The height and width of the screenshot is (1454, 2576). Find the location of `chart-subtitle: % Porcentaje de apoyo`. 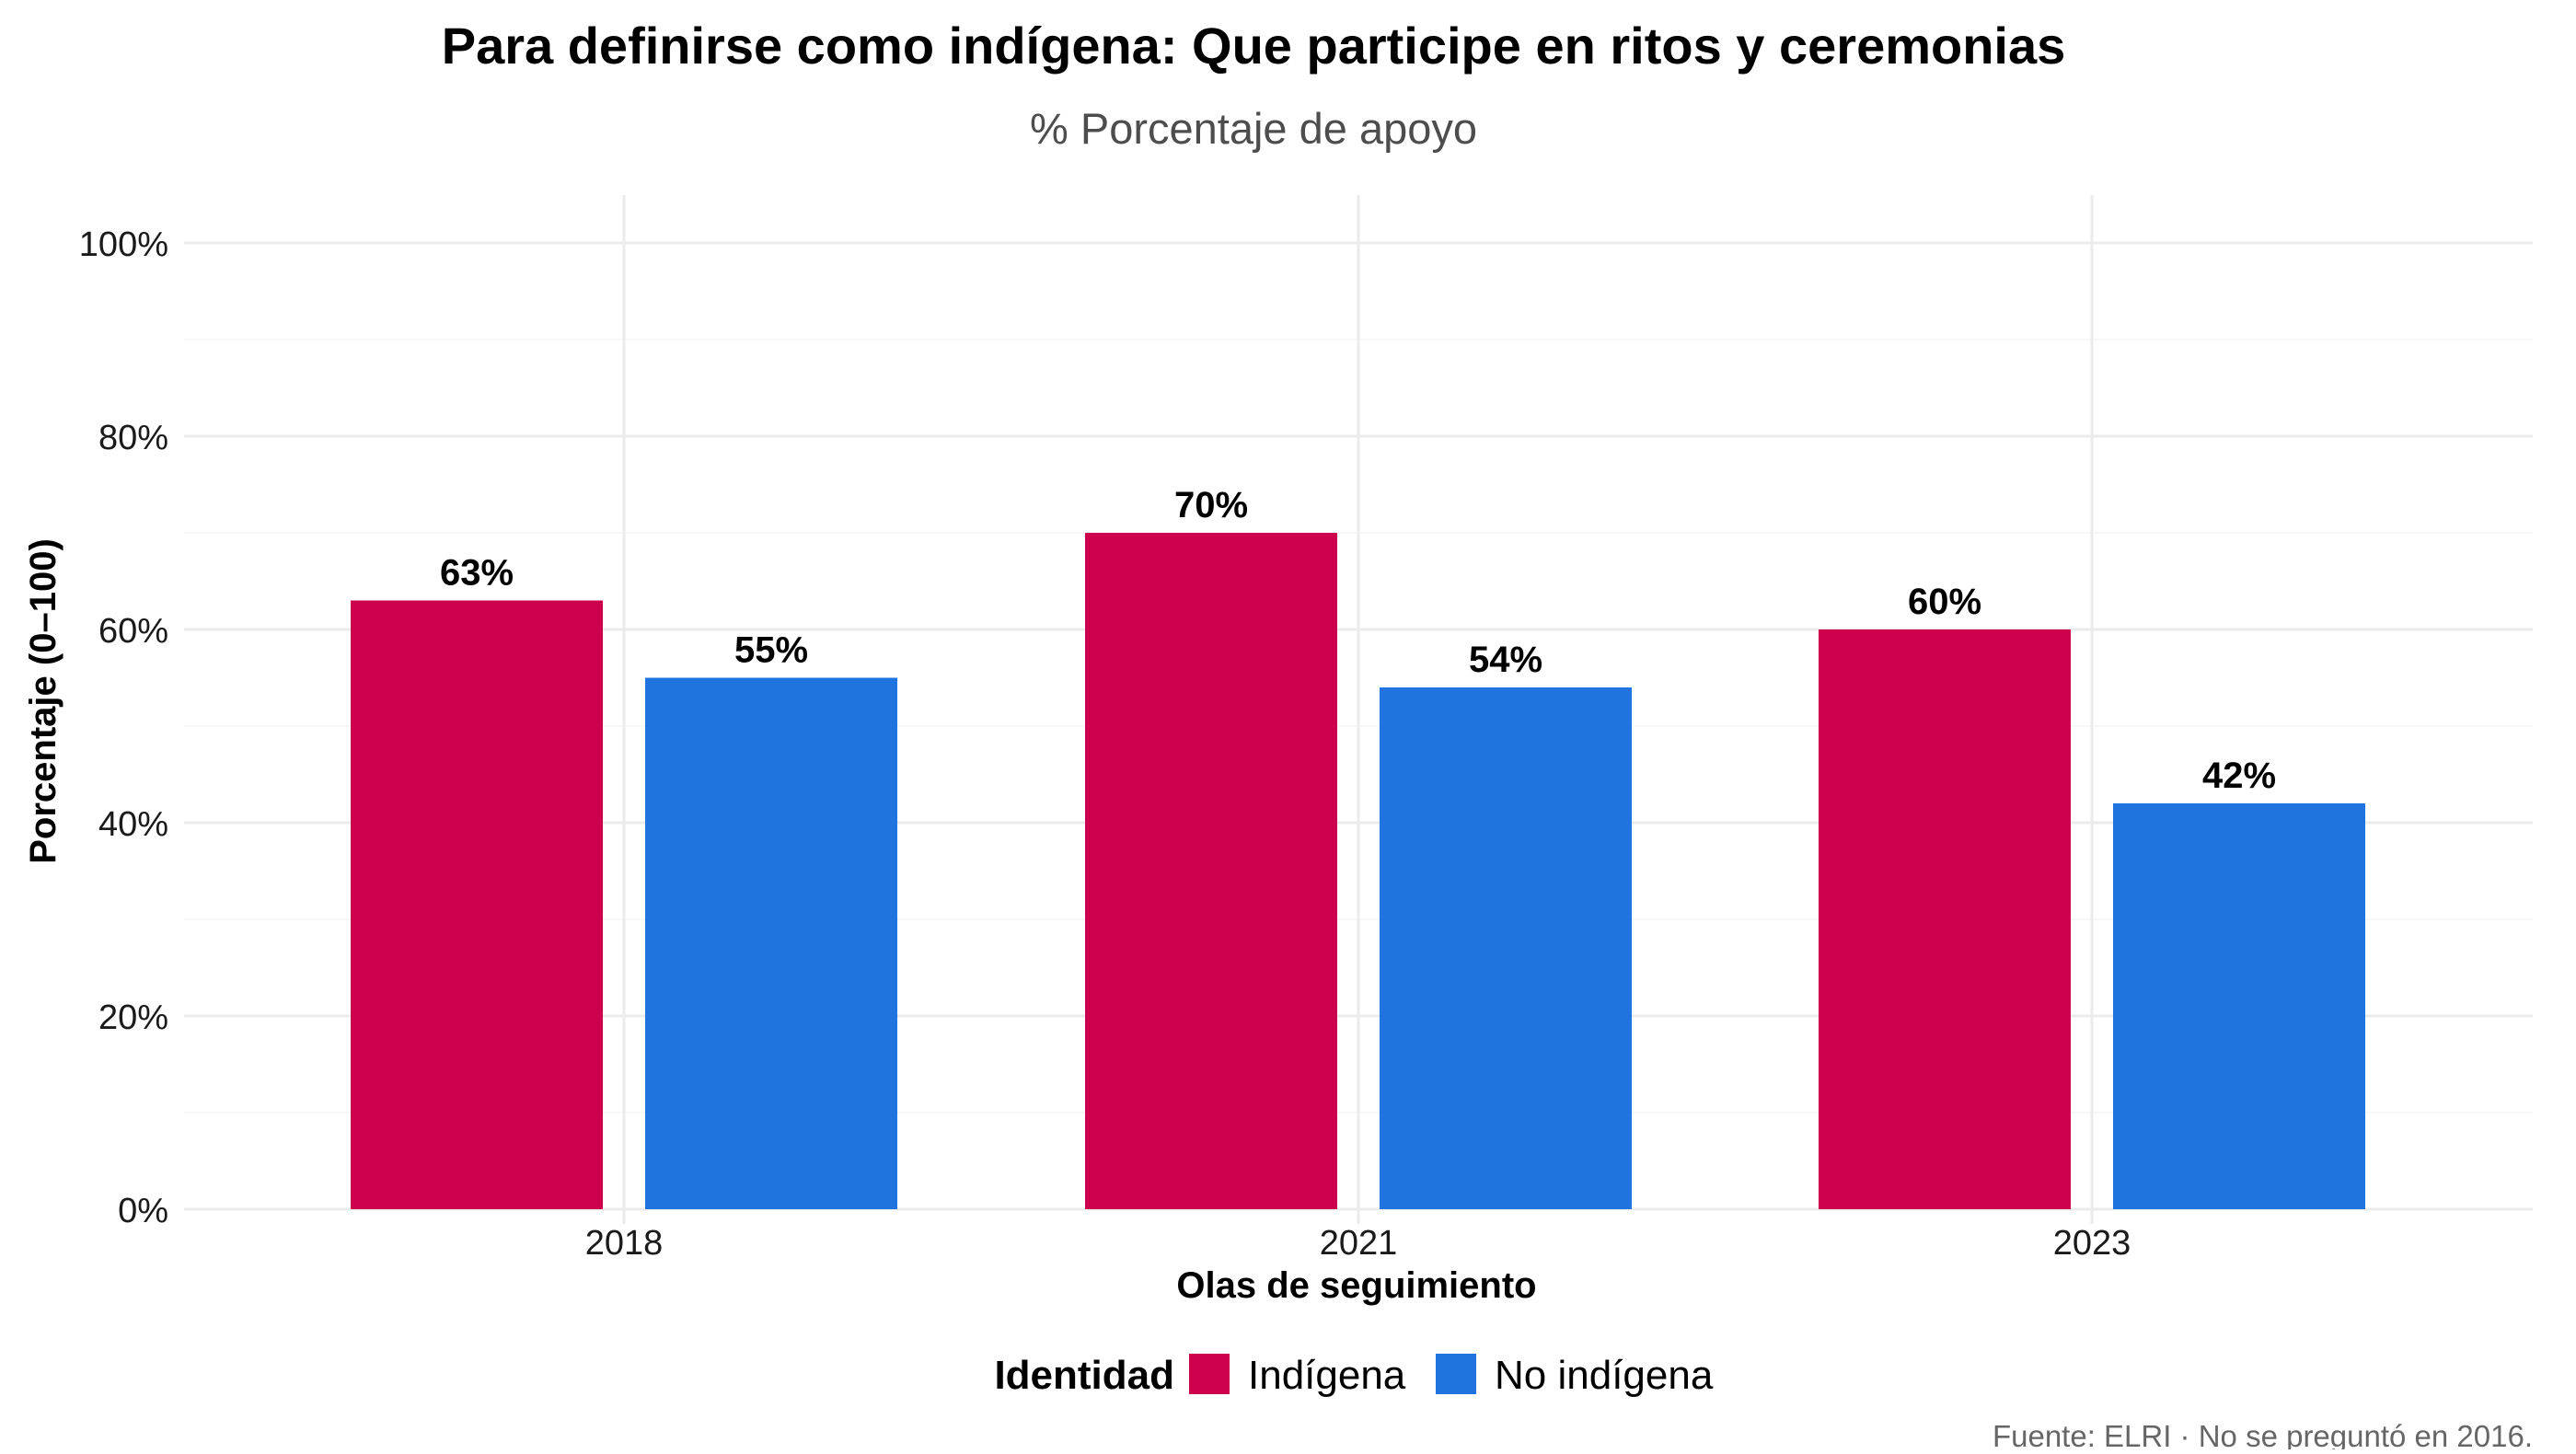

chart-subtitle: % Porcentaje de apoyo is located at coordinates (1253, 128).